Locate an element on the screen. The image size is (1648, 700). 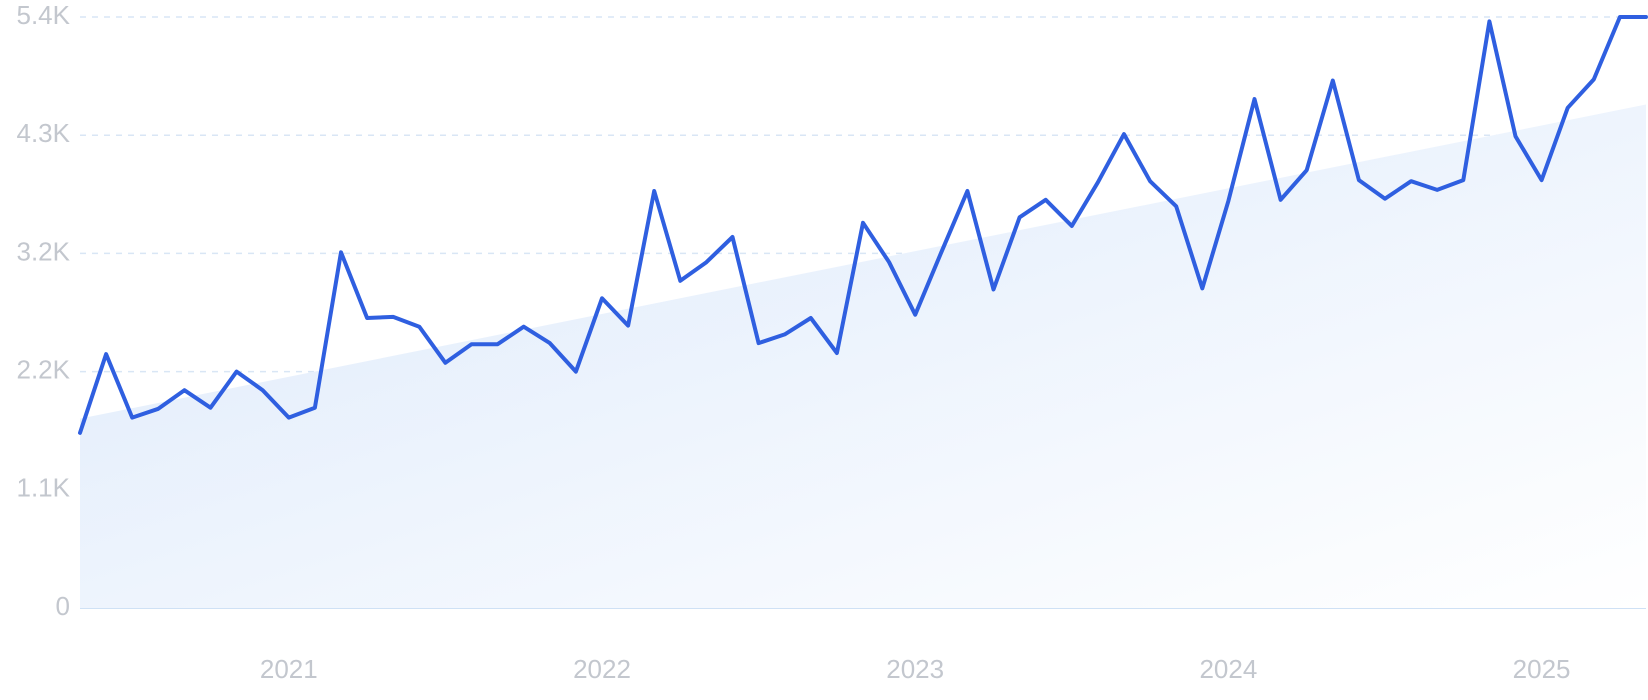
x-tick-label: 2025 is located at coordinates (1542, 669).